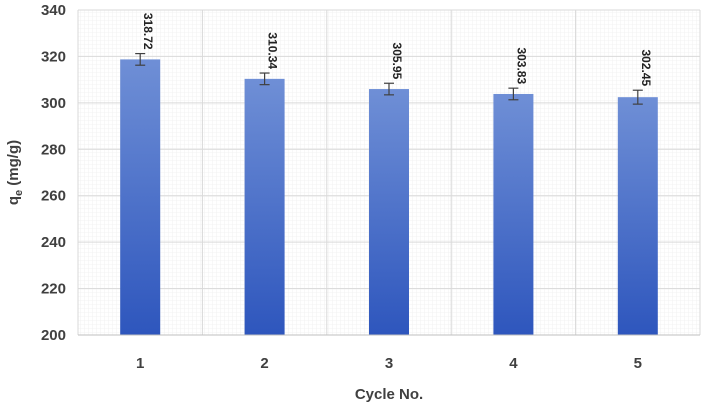 This screenshot has height=405, width=705. I want to click on data-label: 302.45, so click(646, 68).